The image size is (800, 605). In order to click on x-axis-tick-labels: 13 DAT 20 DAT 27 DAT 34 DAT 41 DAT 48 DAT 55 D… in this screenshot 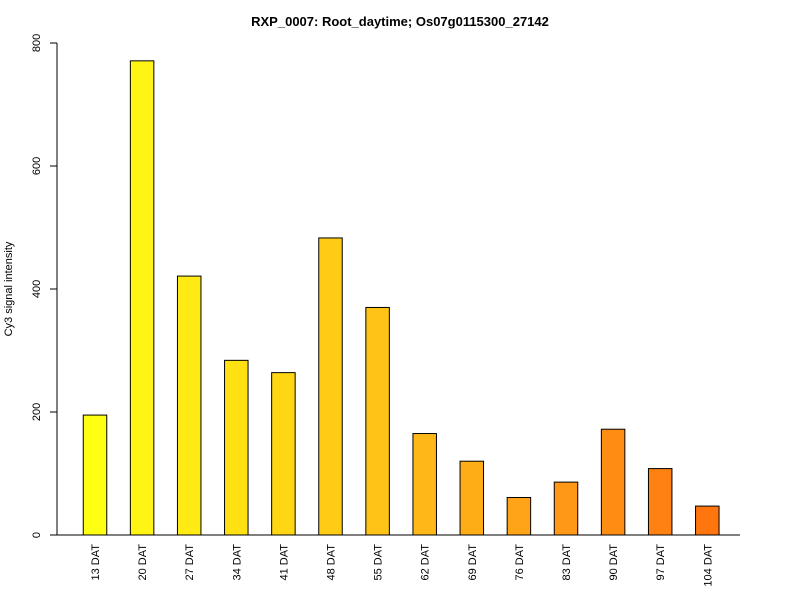, I will do `click(402, 565)`.